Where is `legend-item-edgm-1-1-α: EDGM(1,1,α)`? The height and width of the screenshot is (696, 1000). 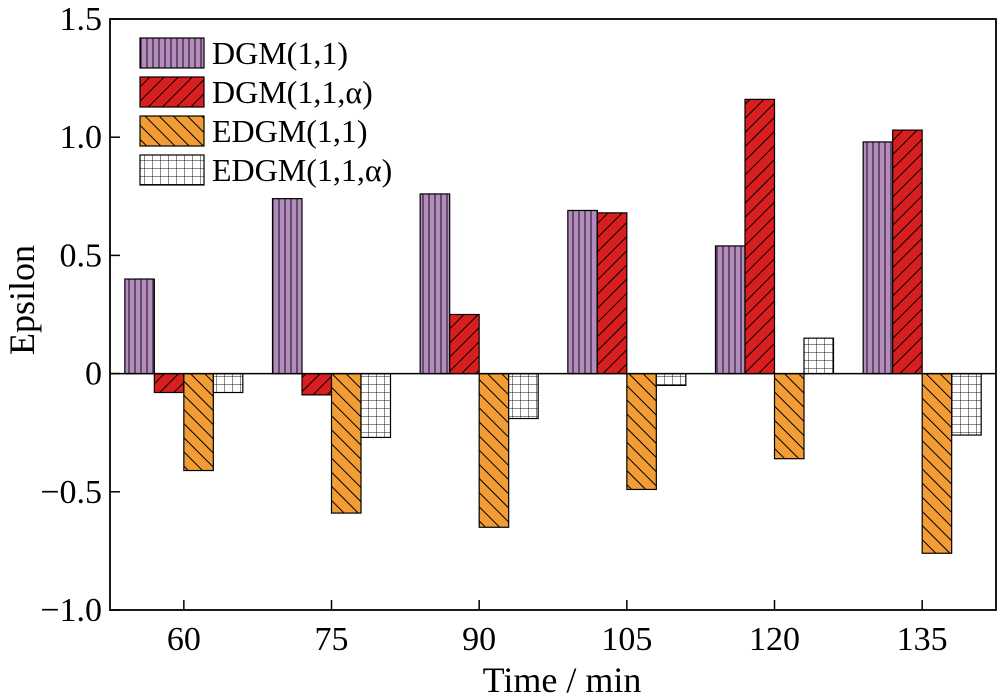
legend-item-edgm-1-1-α: EDGM(1,1,α) is located at coordinates (265, 170).